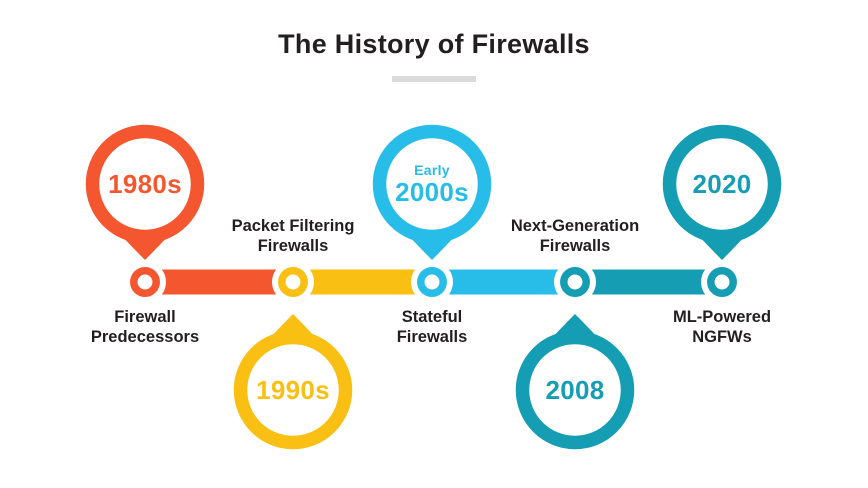 The image size is (868, 488). What do you see at coordinates (722, 327) in the screenshot?
I see `node-label-ml-powered-ngfws: ML-Powered NGFWs` at bounding box center [722, 327].